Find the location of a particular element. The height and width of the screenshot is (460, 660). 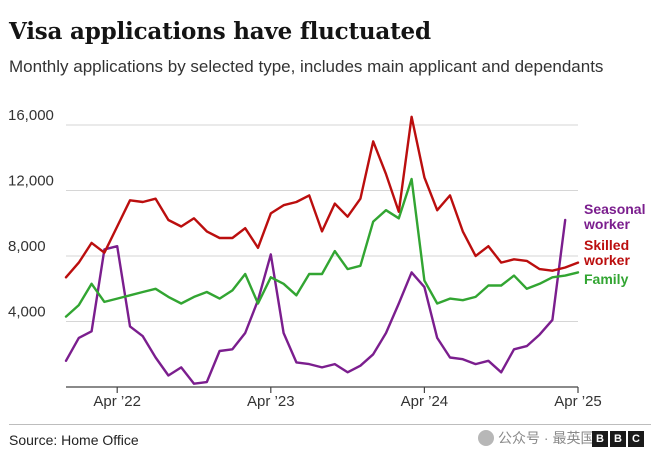

y-tick-label: 16,000 is located at coordinates (31, 115).